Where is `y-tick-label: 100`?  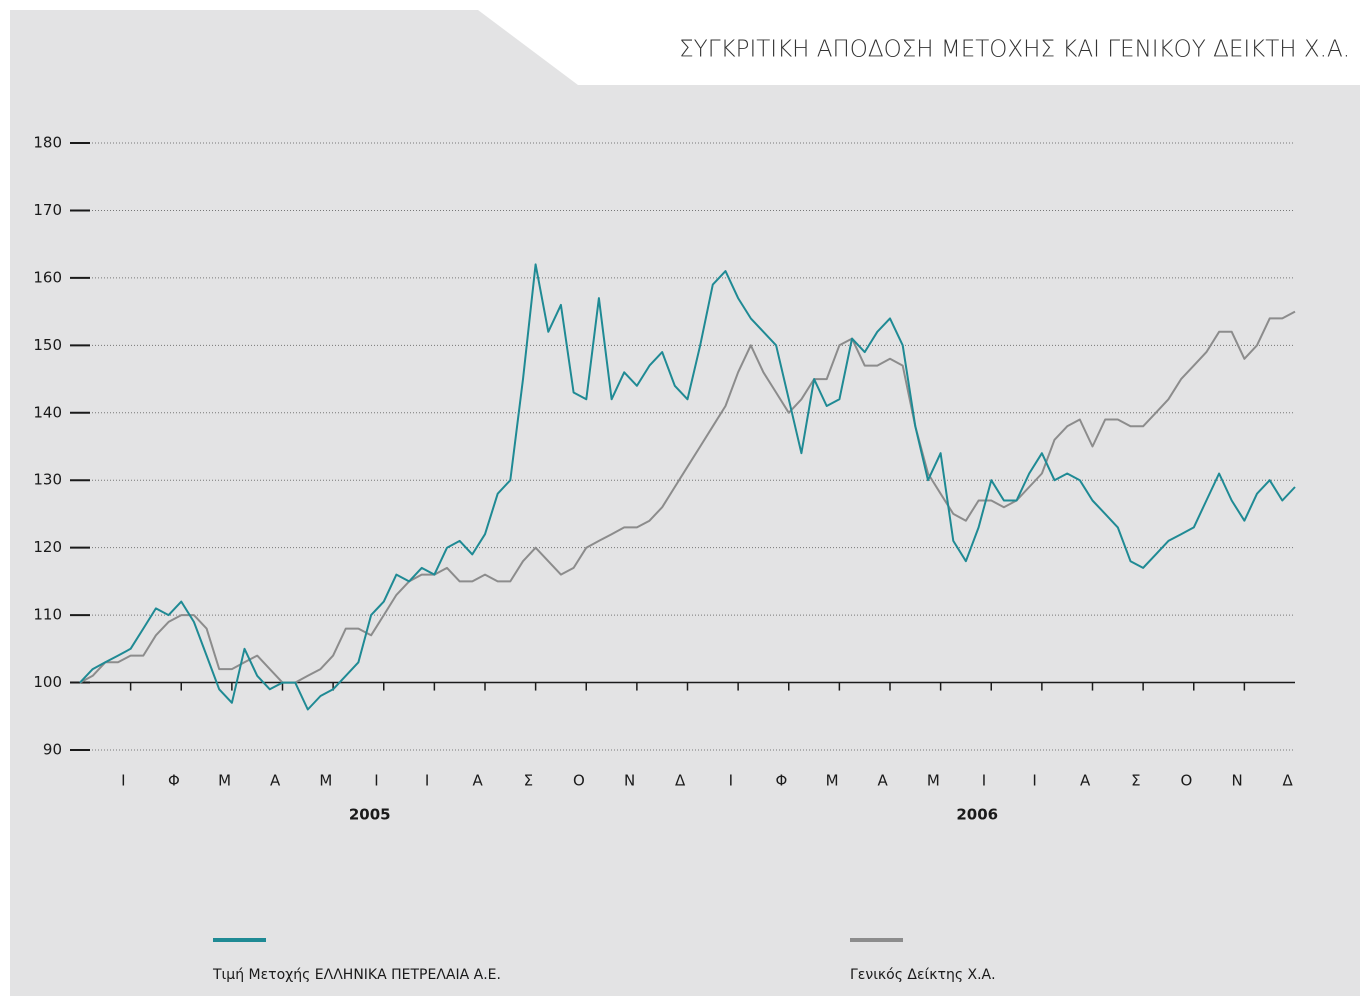 y-tick-label: 100 is located at coordinates (47, 682).